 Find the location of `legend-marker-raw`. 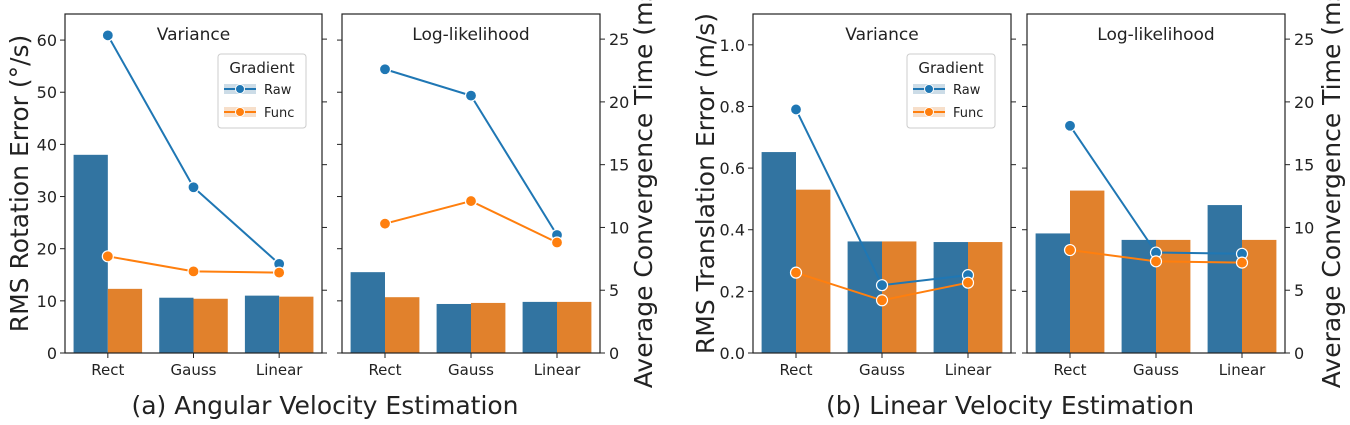

legend-marker-raw is located at coordinates (929, 89).